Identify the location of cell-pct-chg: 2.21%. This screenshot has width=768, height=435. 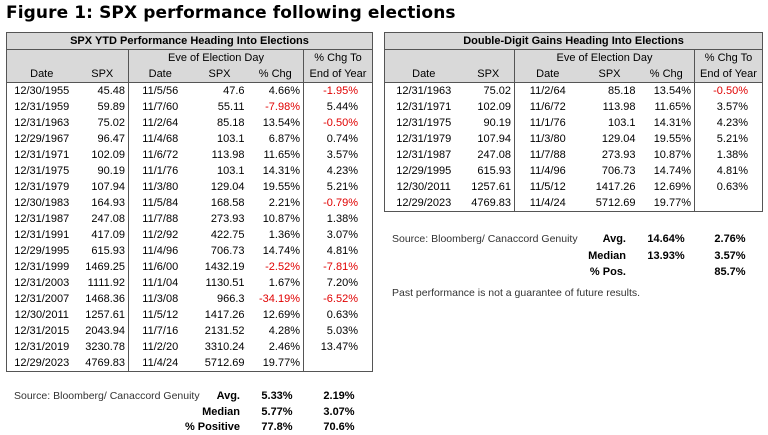
(284, 203).